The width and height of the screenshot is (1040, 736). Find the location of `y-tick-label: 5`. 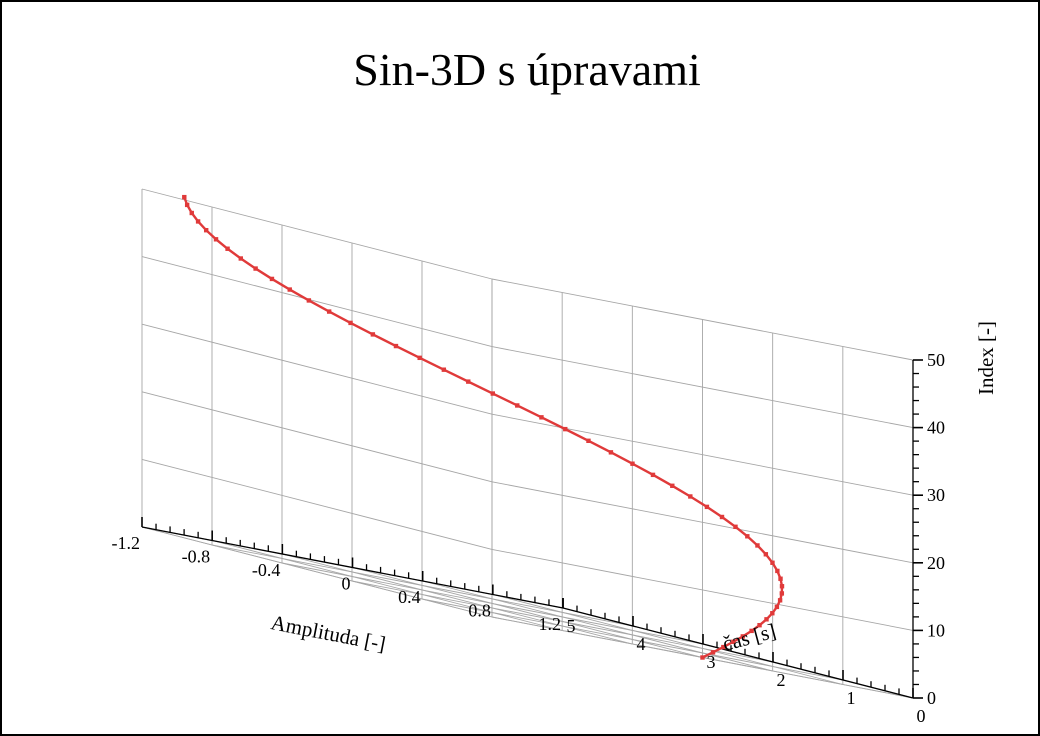

y-tick-label: 5 is located at coordinates (571, 626).